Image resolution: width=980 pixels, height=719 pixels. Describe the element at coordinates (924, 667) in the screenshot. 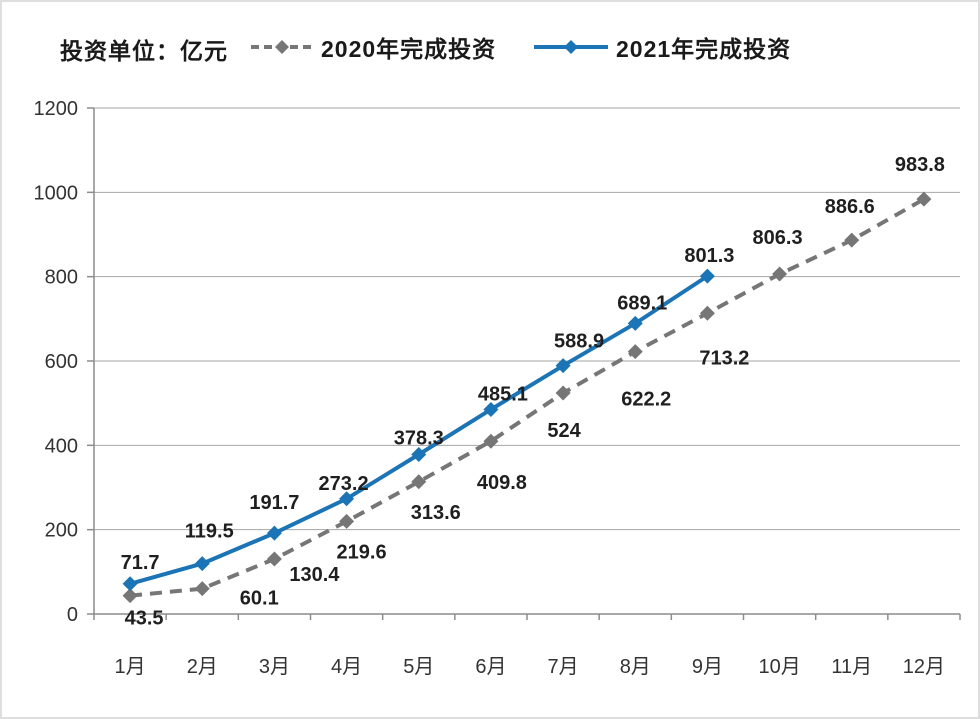

I see `svg-text: 12月` at that location.